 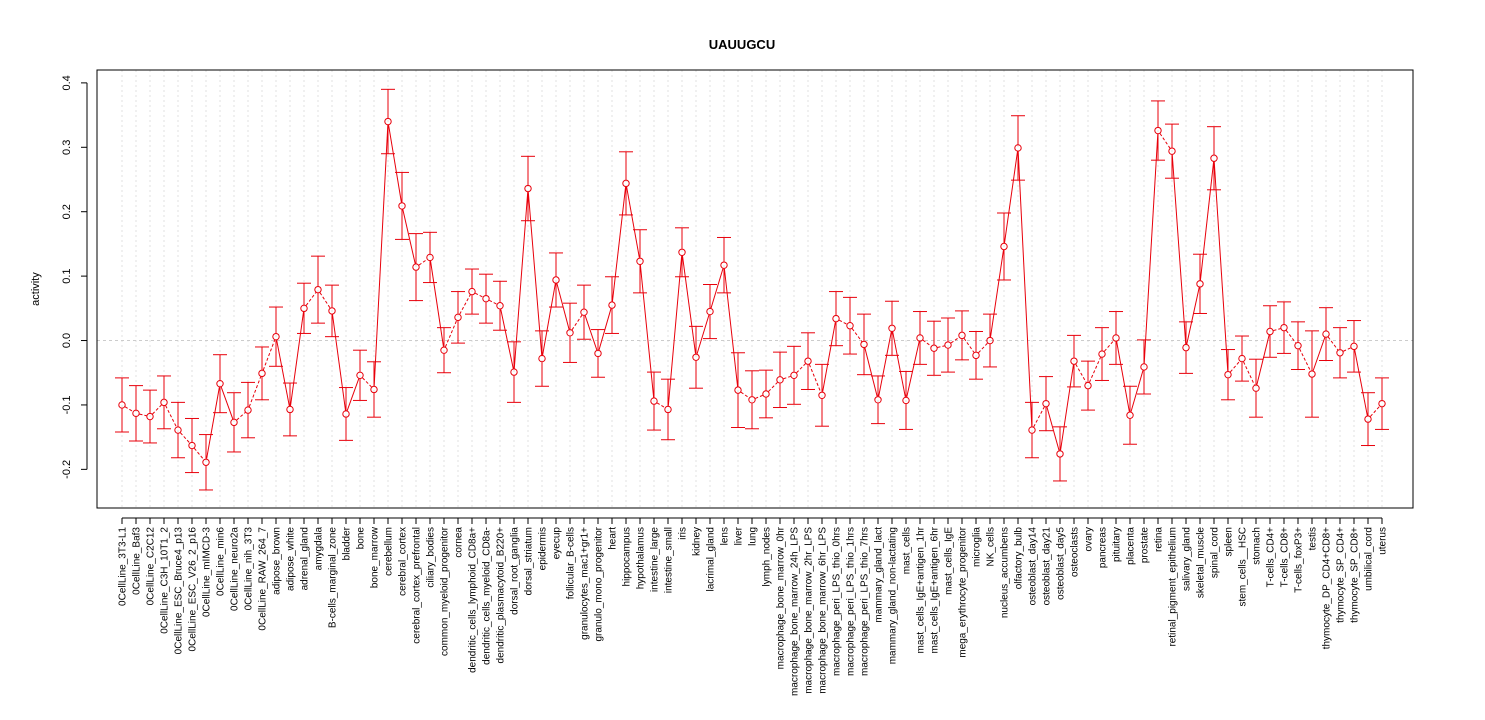 I want to click on y-tick-label: -0.1, so click(x=67, y=404).